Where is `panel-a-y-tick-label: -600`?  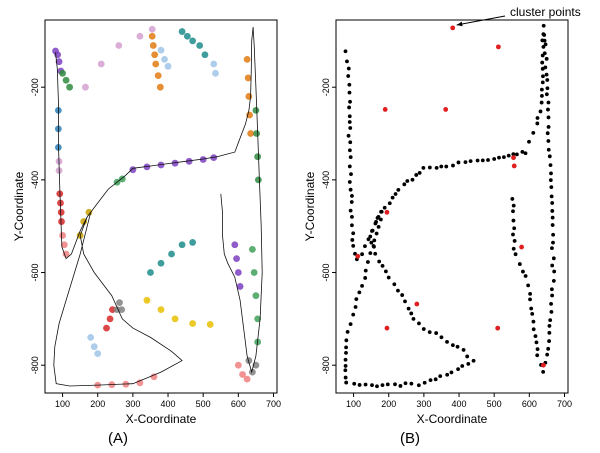 panel-a-y-tick-label: -600 is located at coordinates (35, 273).